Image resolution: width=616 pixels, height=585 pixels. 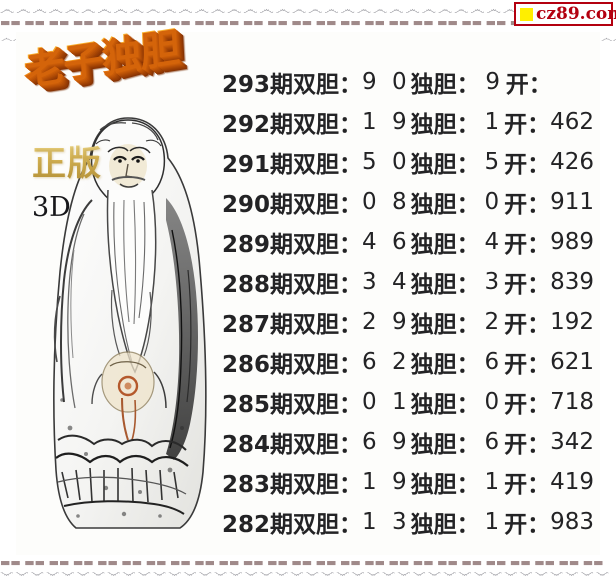 I want to click on cell-dudan: 4, so click(x=492, y=242).